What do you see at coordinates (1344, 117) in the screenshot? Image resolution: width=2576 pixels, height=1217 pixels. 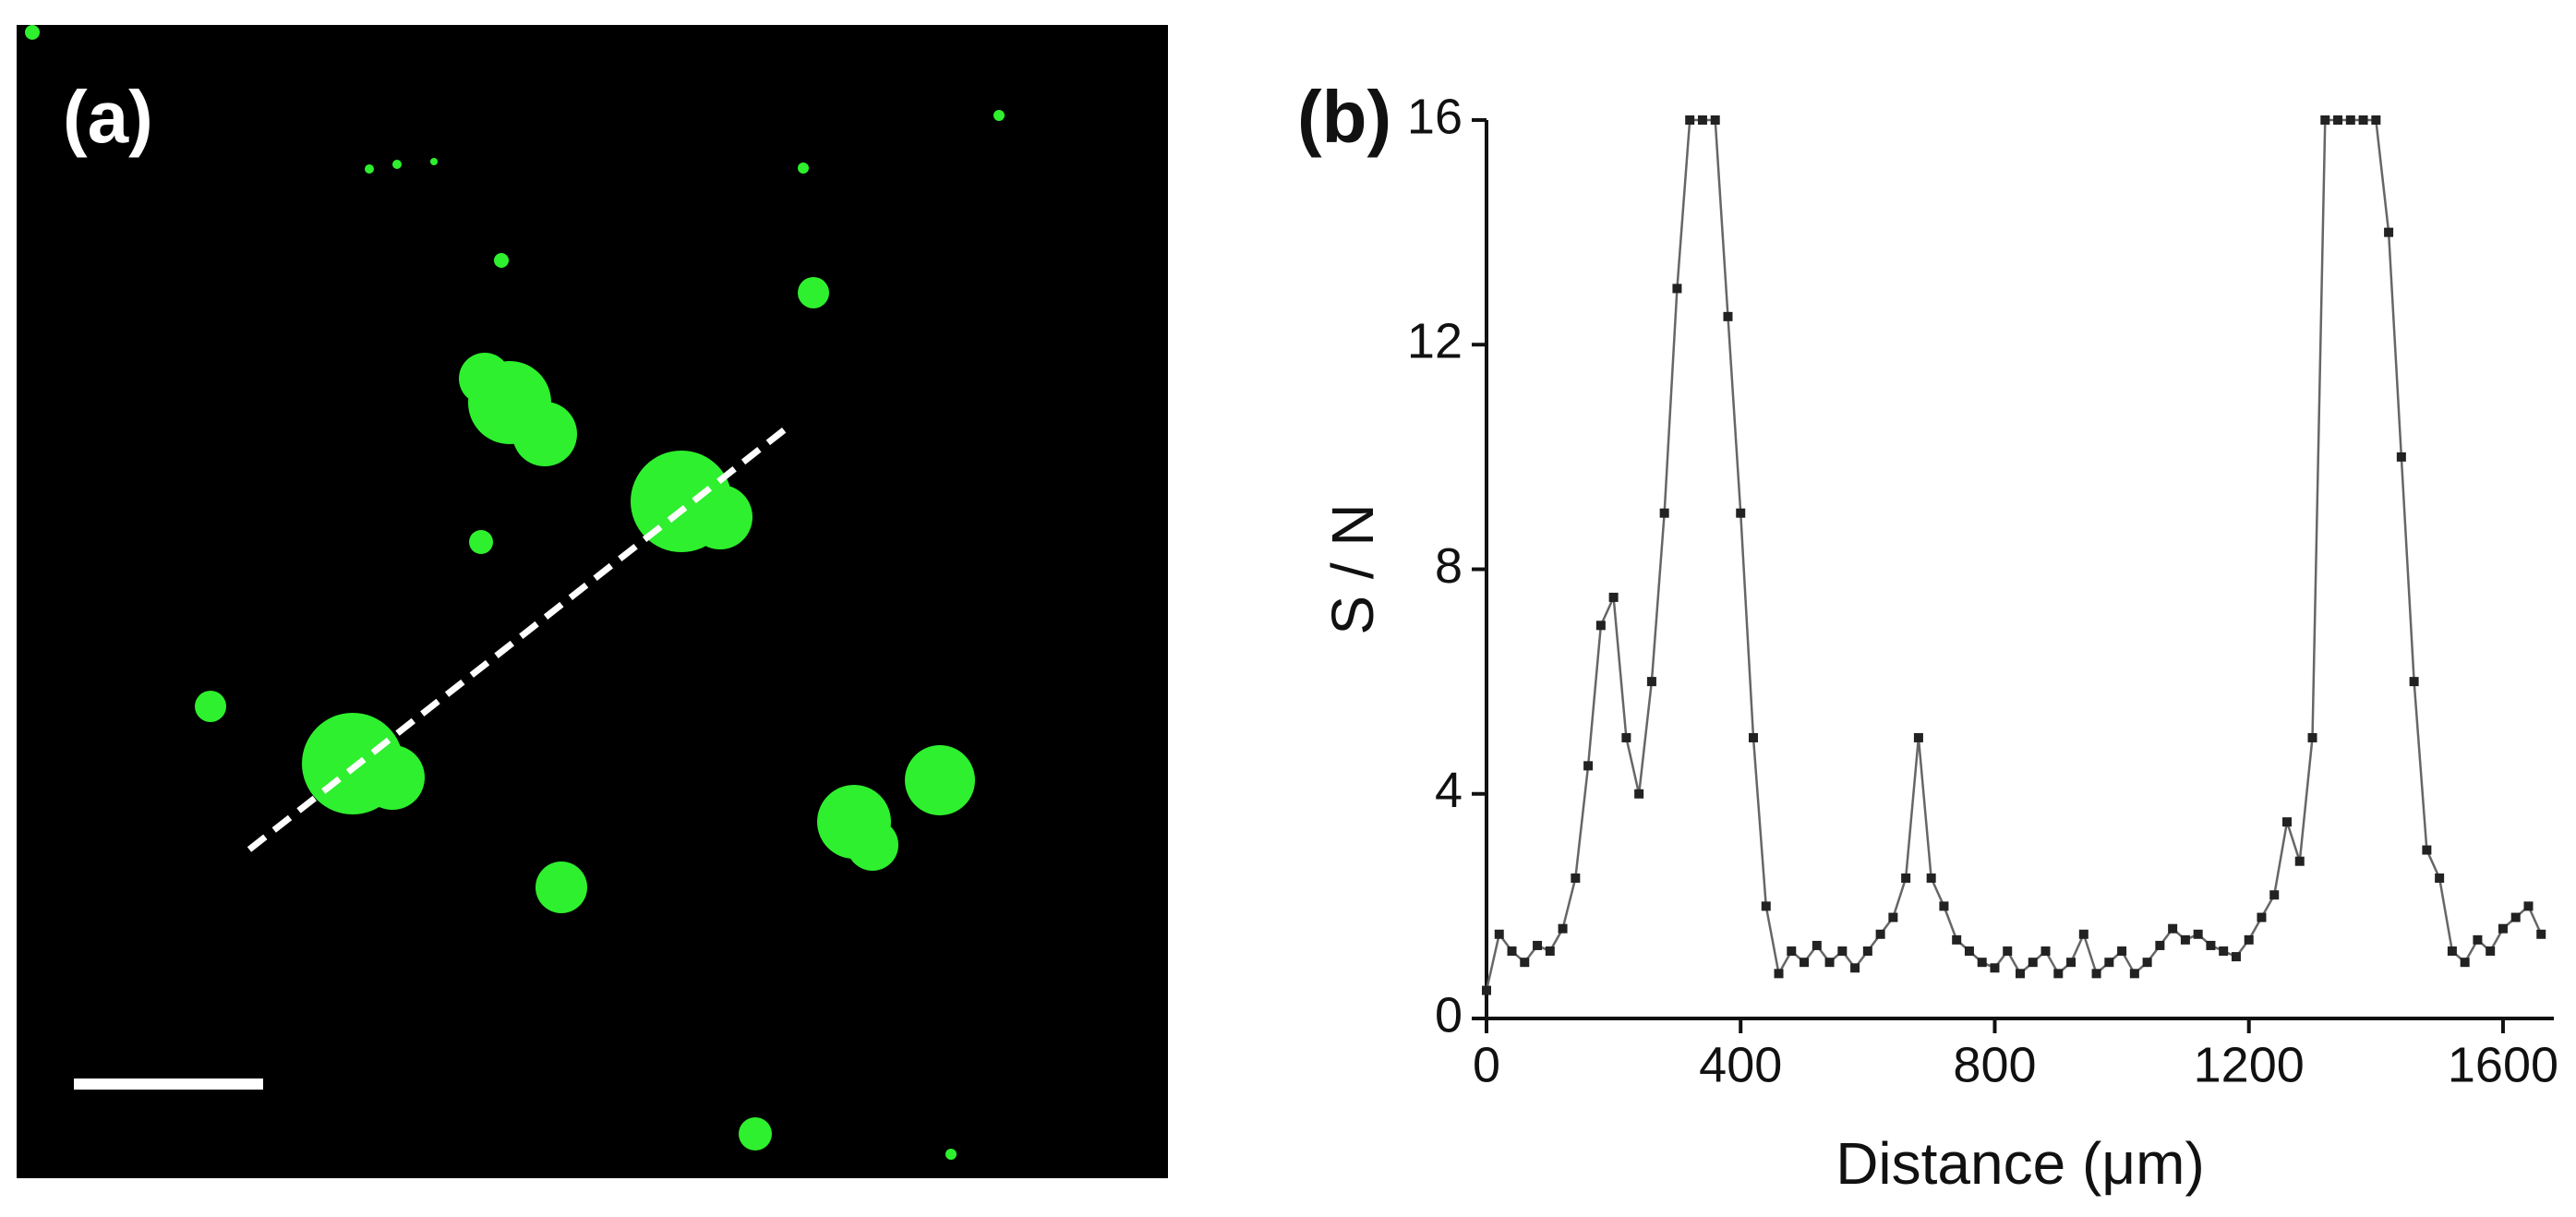 I see `panel-label: (b)` at bounding box center [1344, 117].